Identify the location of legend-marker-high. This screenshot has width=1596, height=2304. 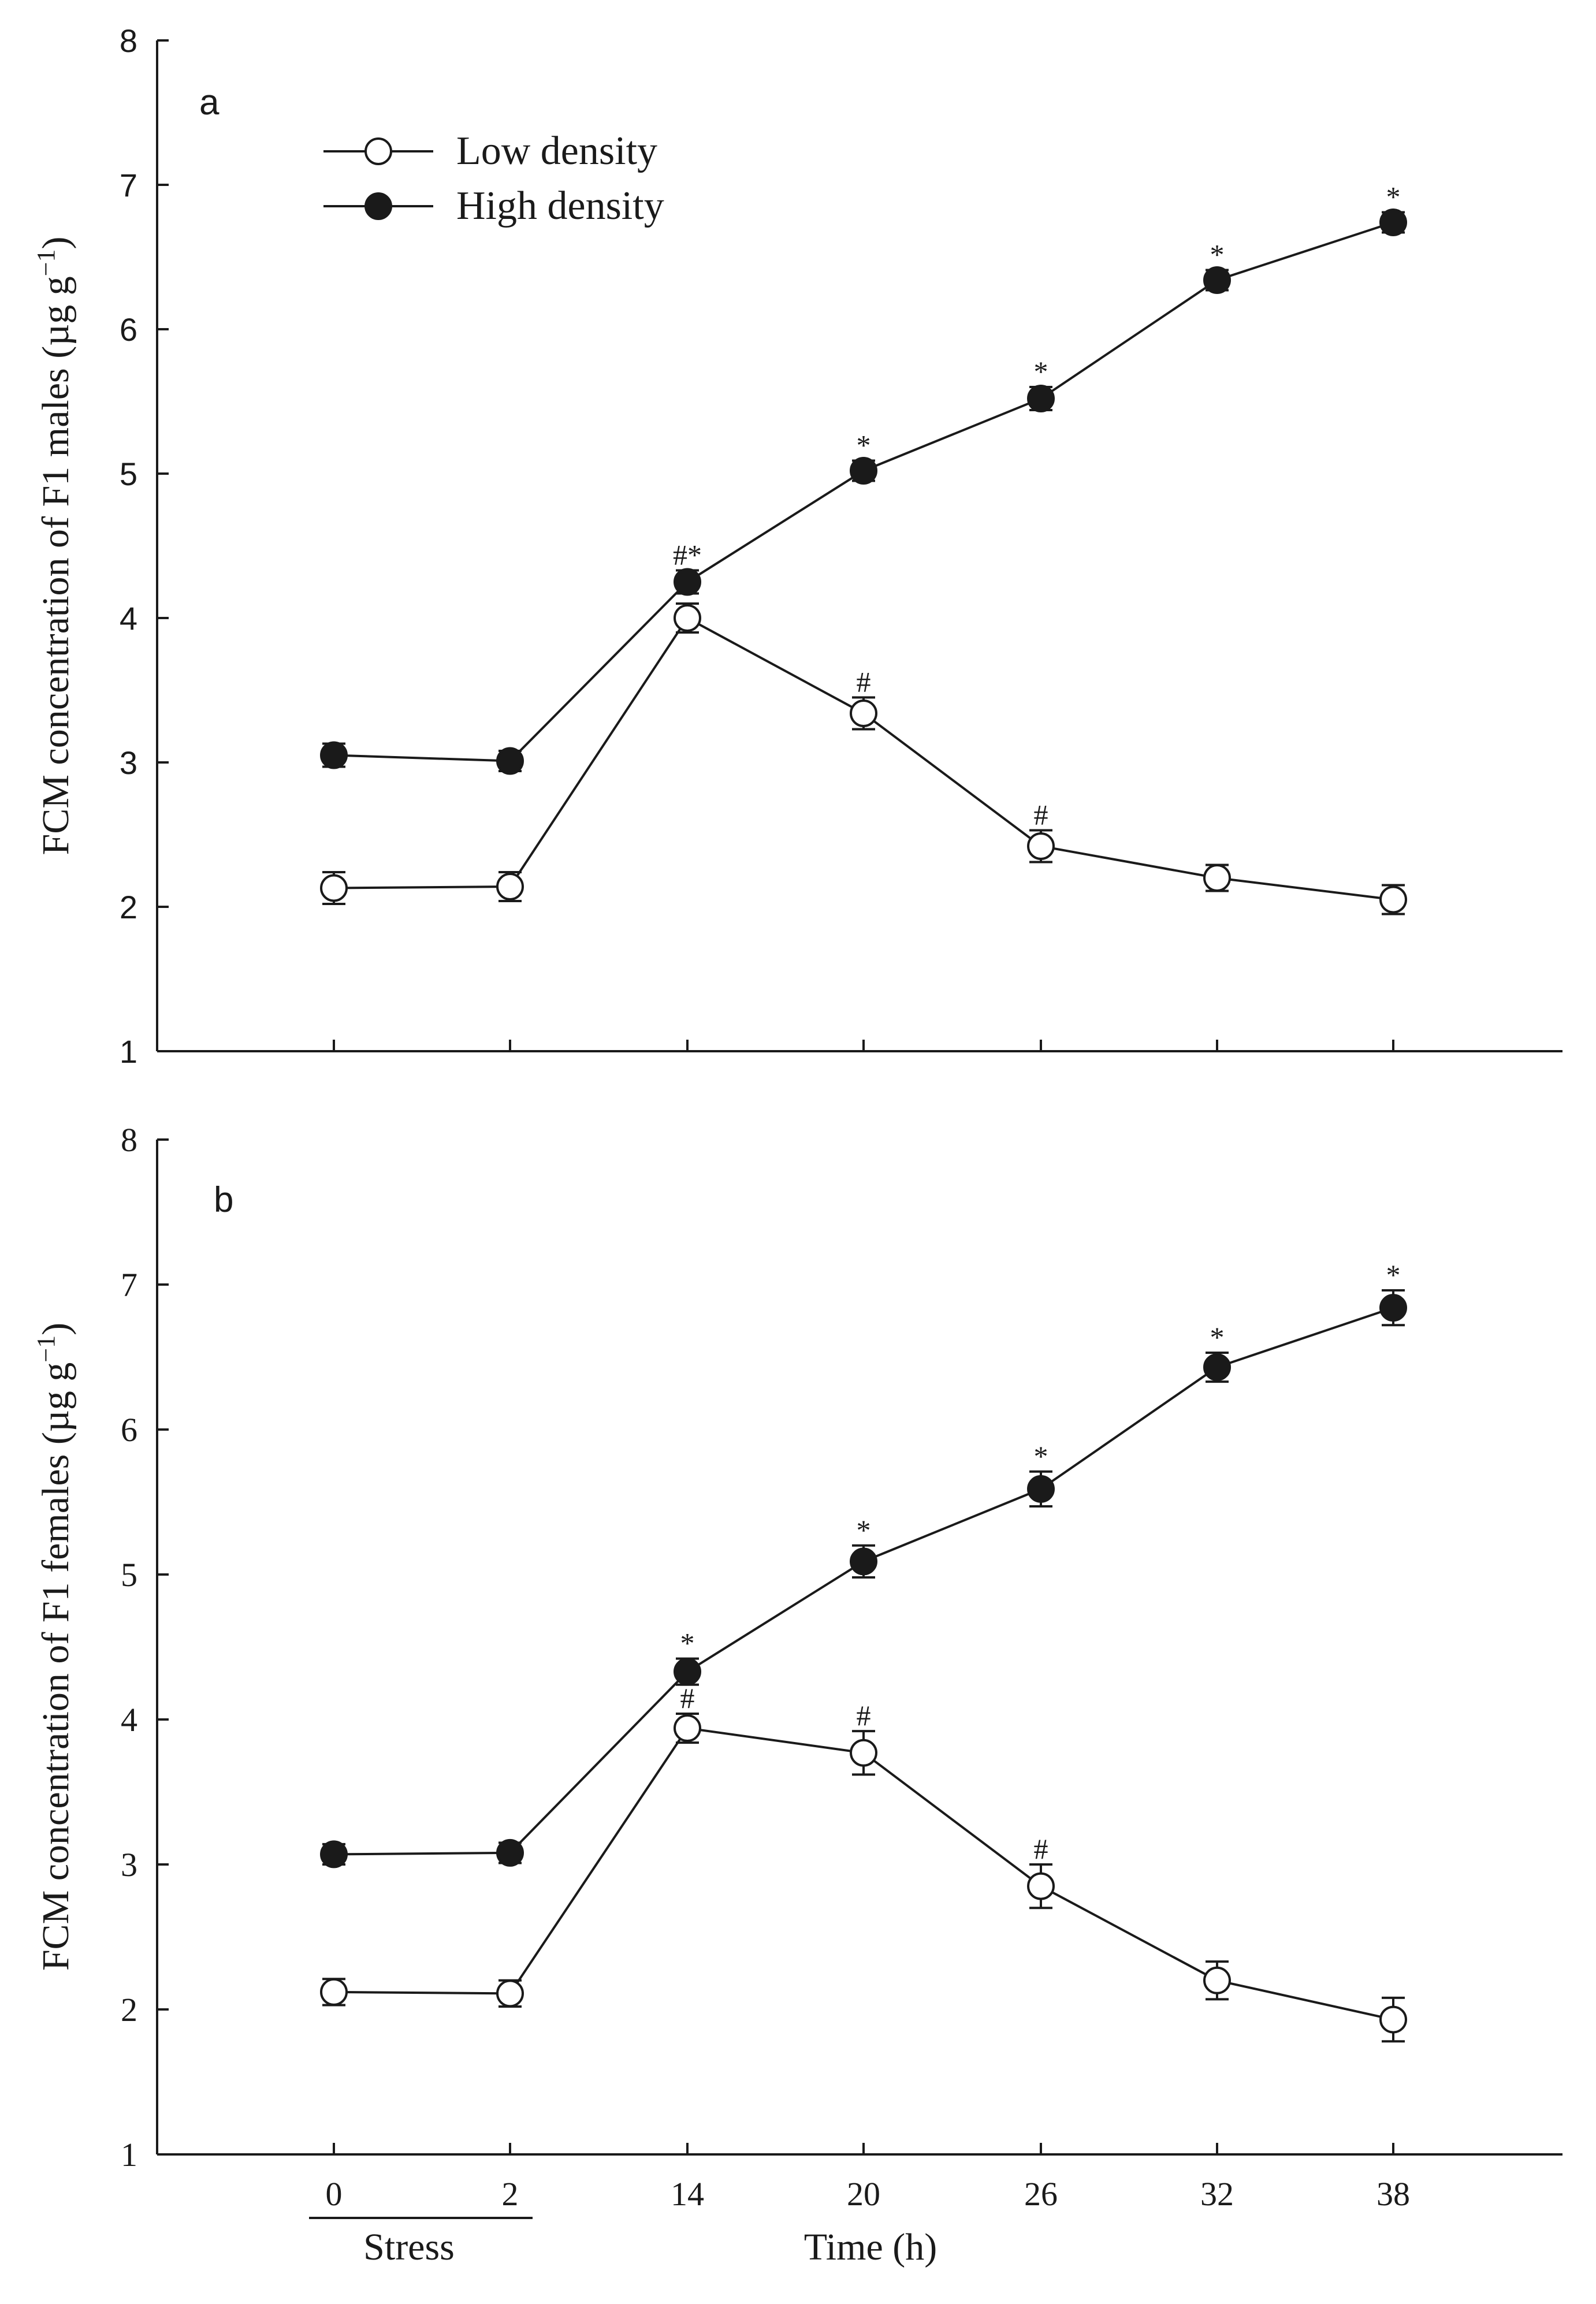
(378, 206).